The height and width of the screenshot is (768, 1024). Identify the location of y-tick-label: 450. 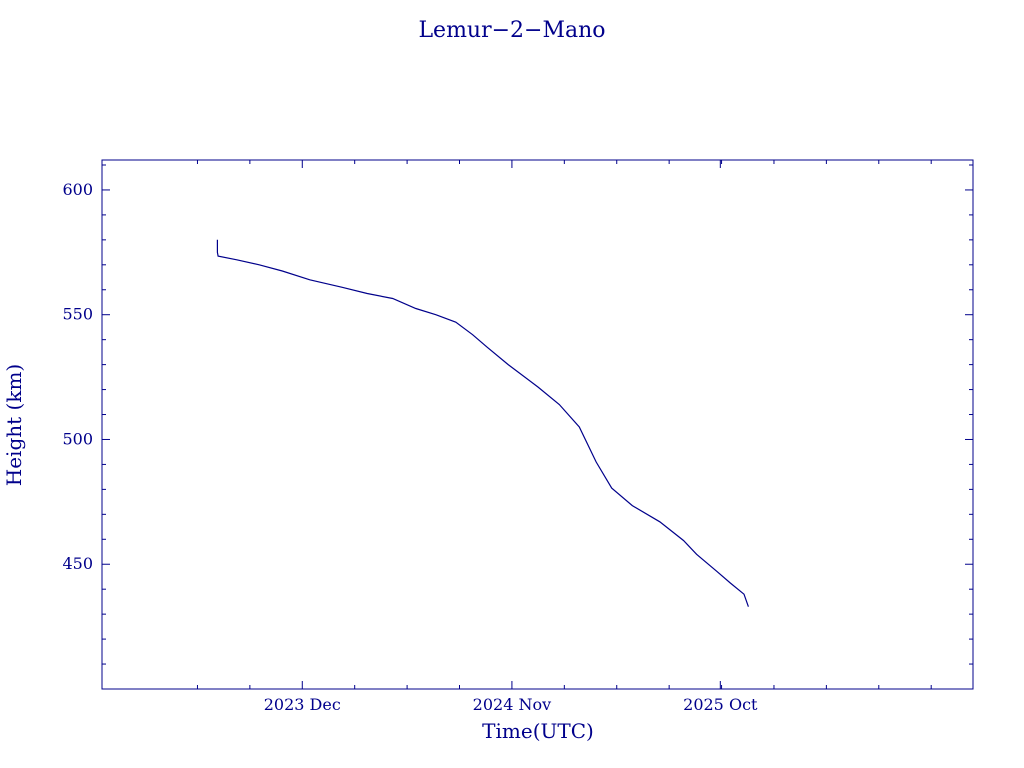
(77, 563).